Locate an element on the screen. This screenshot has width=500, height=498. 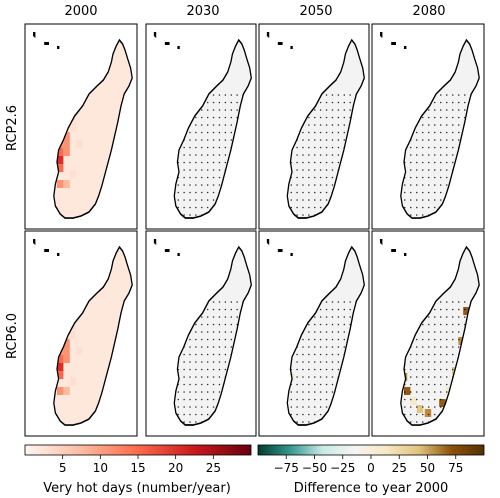
colorbar-tick-label: 15 is located at coordinates (137, 468).